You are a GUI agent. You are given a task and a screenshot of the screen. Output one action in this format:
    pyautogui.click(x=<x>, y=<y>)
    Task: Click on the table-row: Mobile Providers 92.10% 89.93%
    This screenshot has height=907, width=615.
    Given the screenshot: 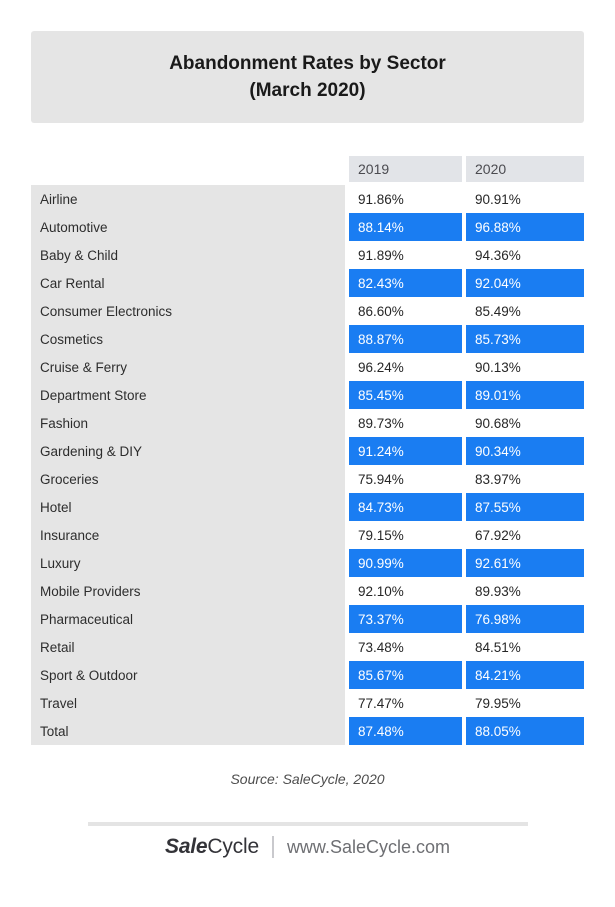 What is the action you would take?
    pyautogui.click(x=307, y=591)
    